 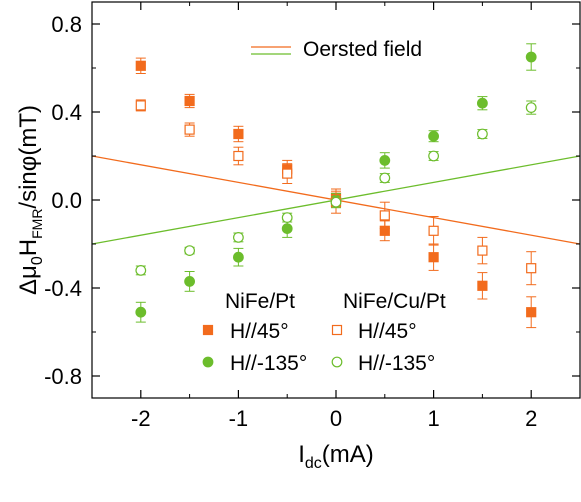 What do you see at coordinates (394, 301) in the screenshot?
I see `legend-group-title-nife-cu-pt: NiFe/Cu/Pt` at bounding box center [394, 301].